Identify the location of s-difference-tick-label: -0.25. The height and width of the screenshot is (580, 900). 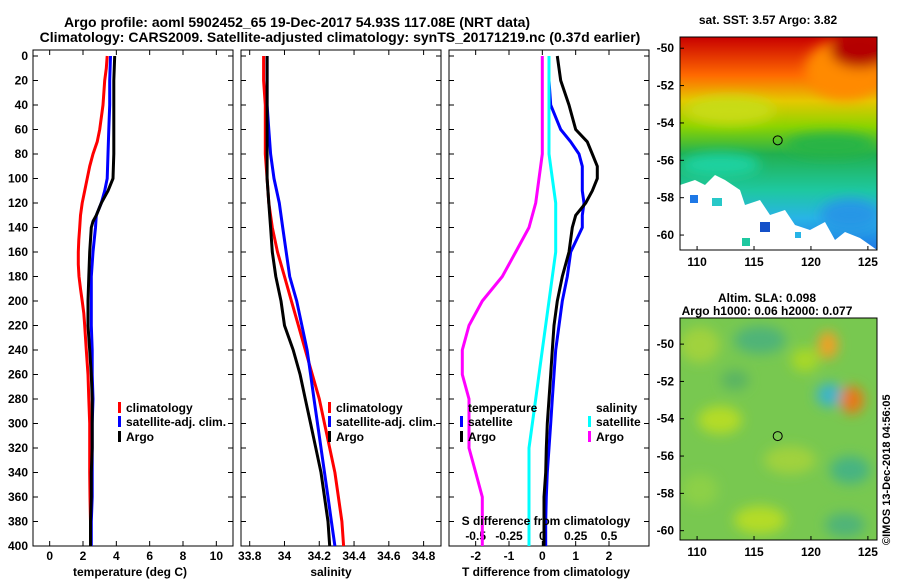
(509, 536).